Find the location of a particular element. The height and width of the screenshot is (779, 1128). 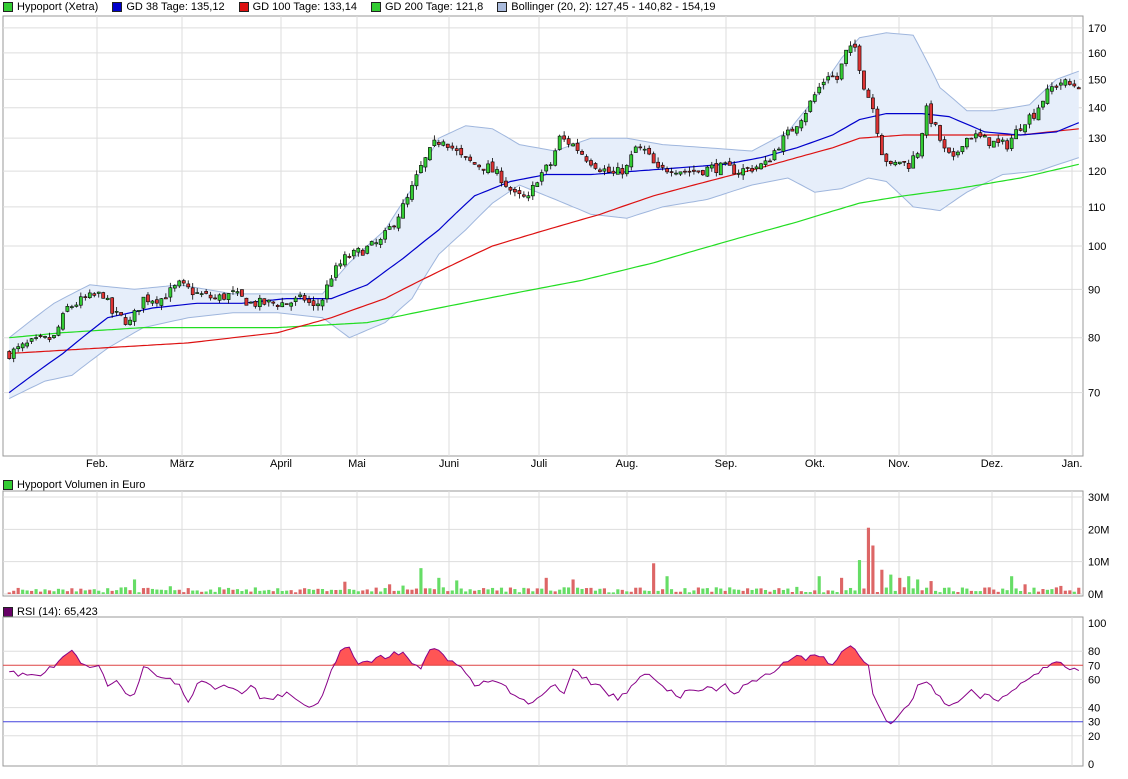

y-tick-label: 110 is located at coordinates (1097, 208).